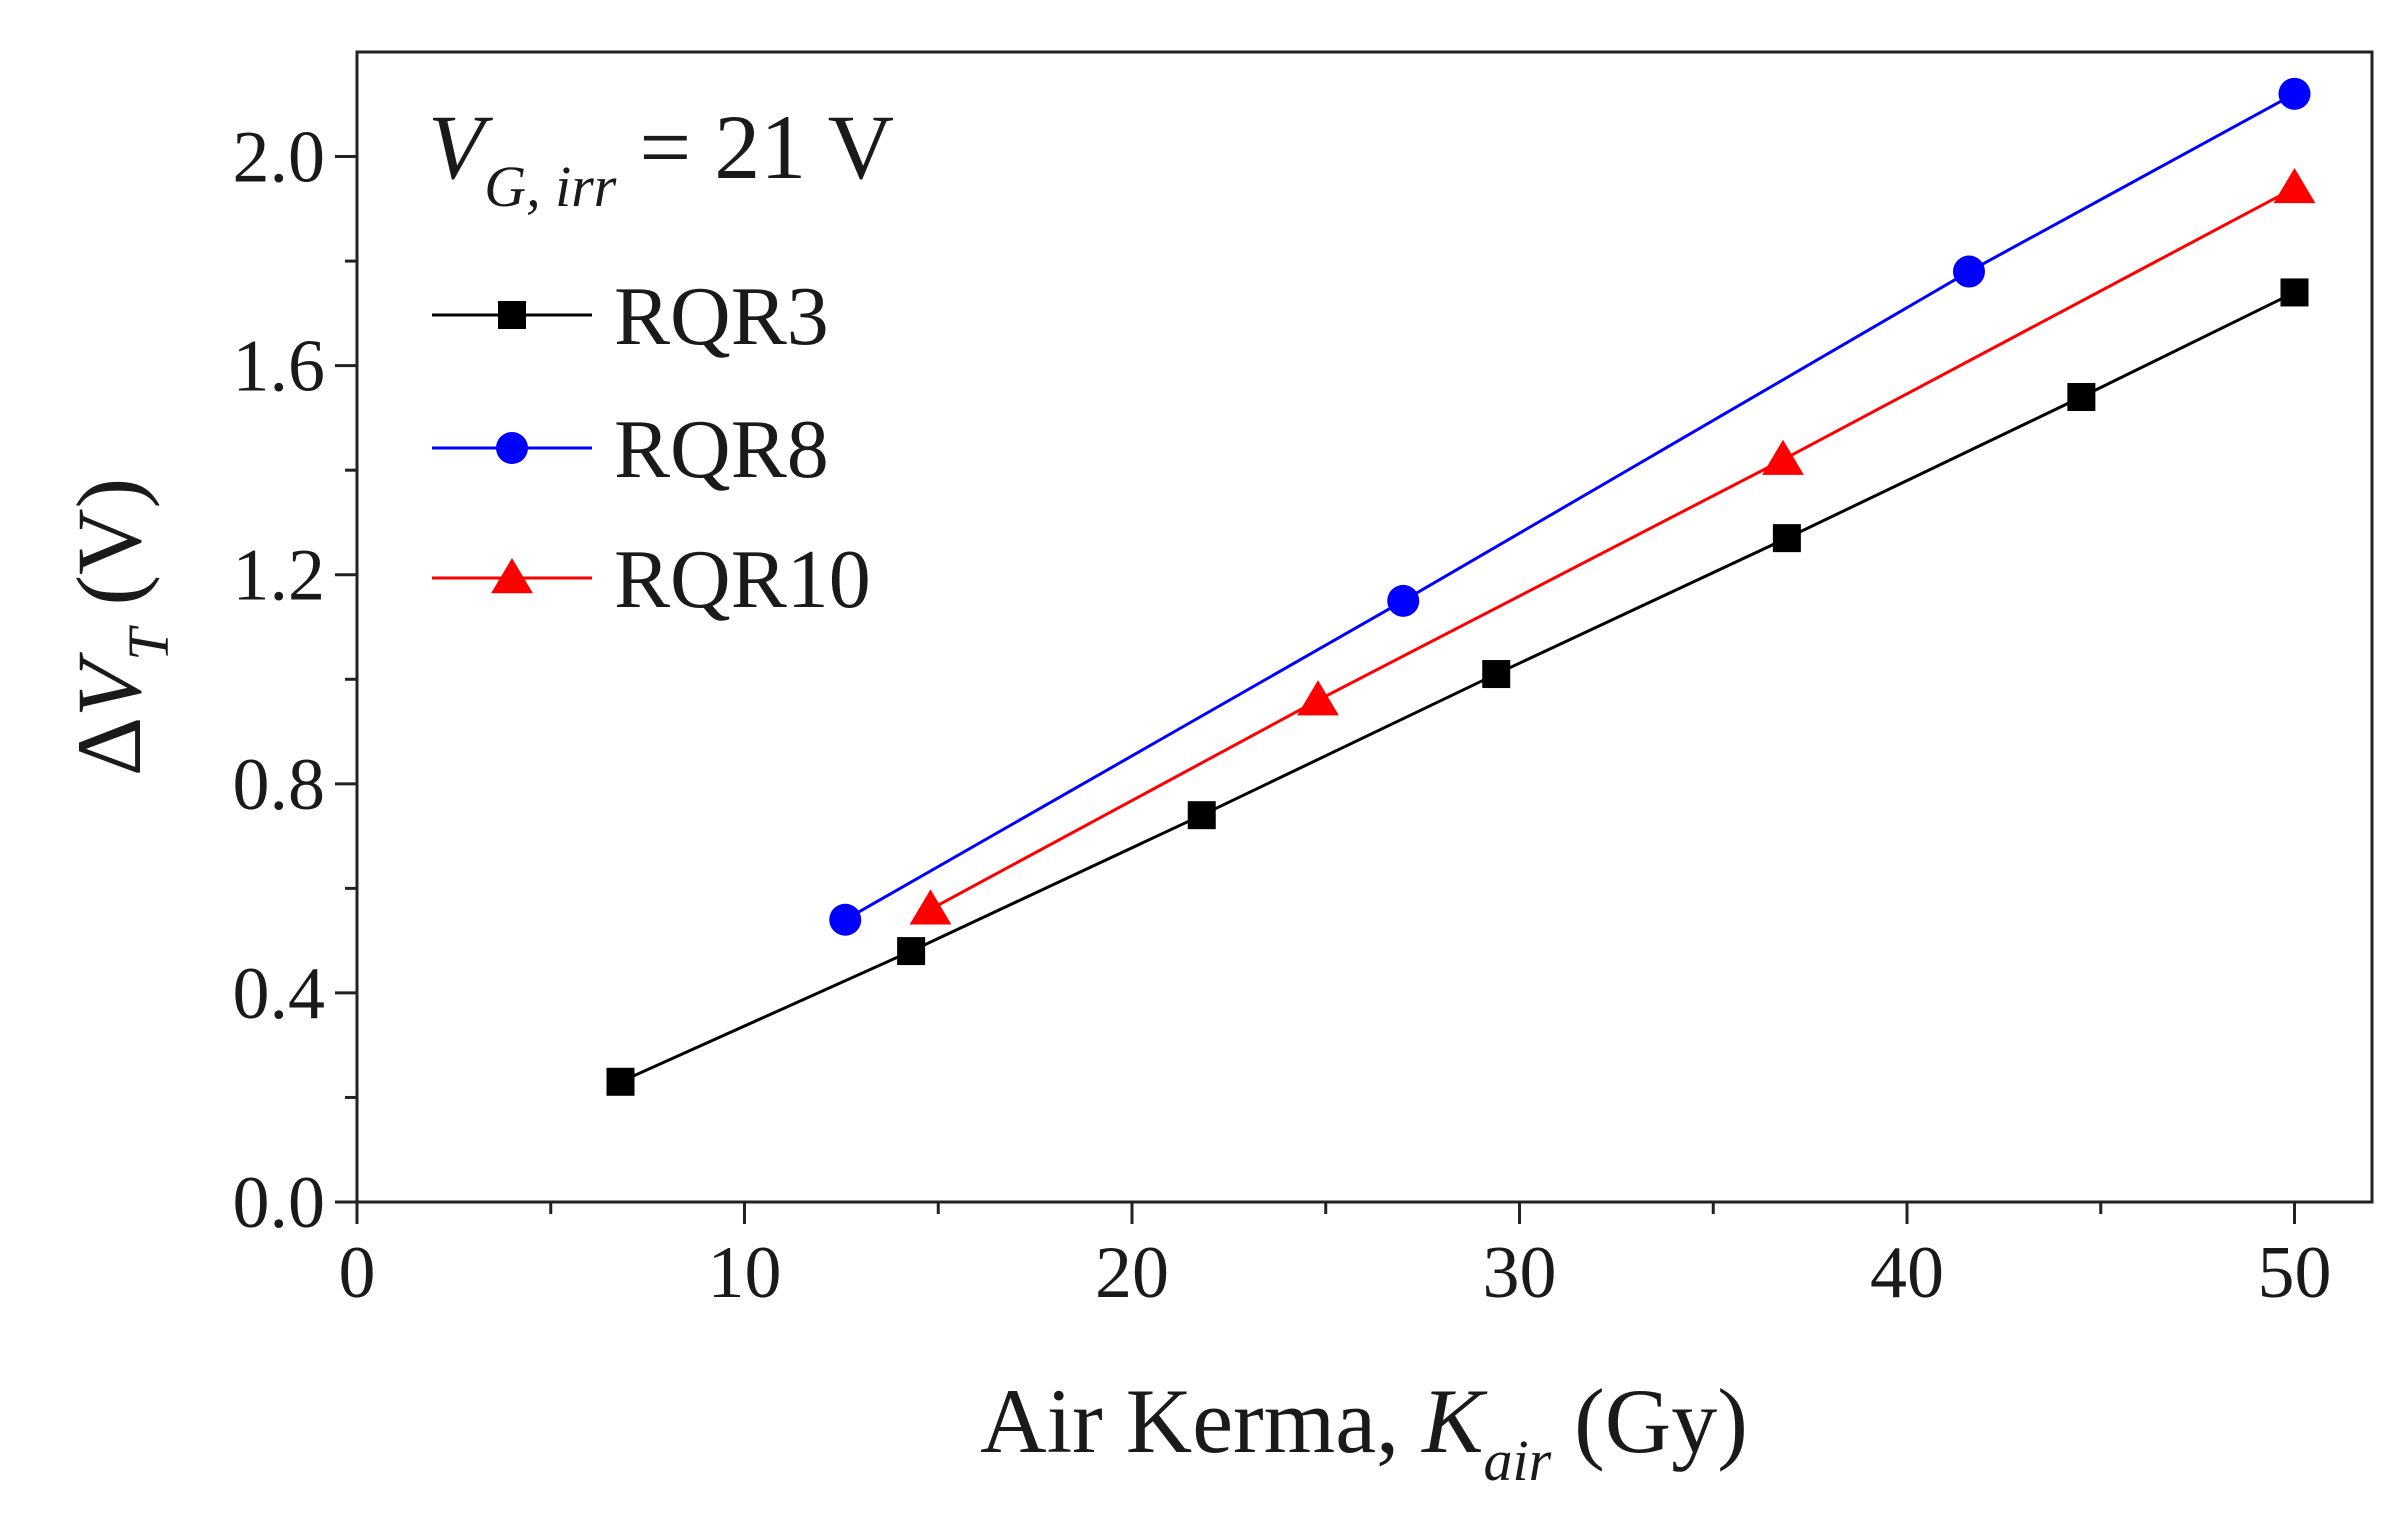  I want to click on x-axis-title-var: K, so click(1454, 1421).